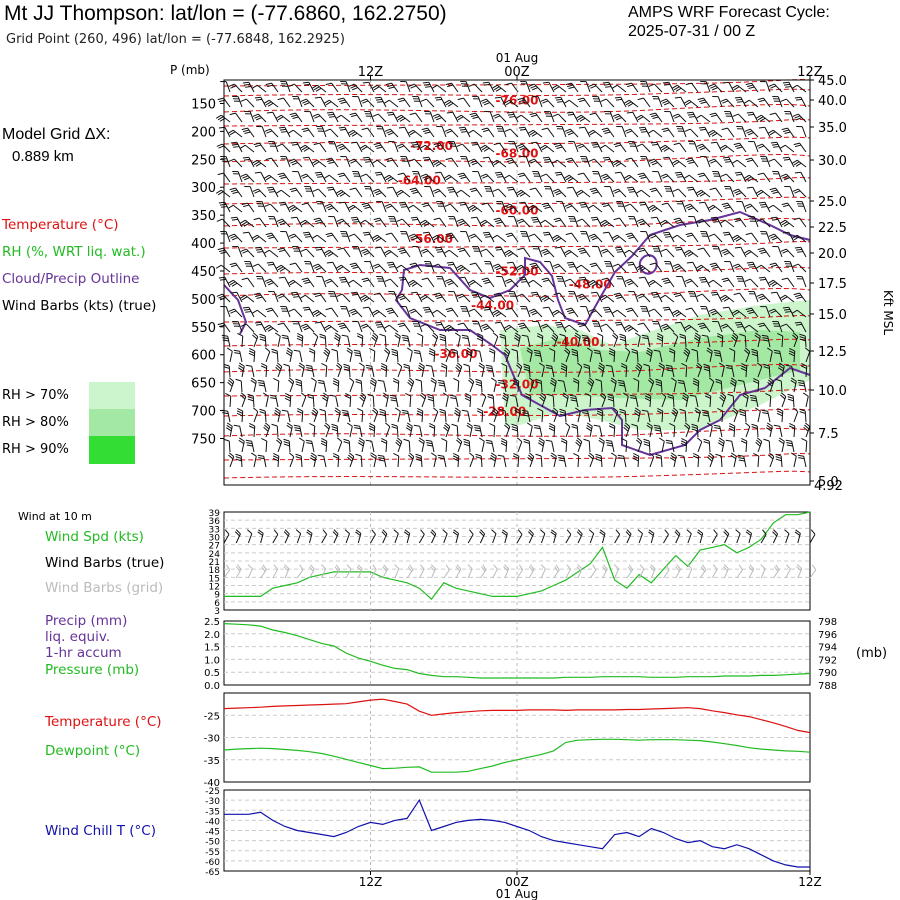  Describe the element at coordinates (517, 92) in the screenshot. I see `isotherm-line` at that location.